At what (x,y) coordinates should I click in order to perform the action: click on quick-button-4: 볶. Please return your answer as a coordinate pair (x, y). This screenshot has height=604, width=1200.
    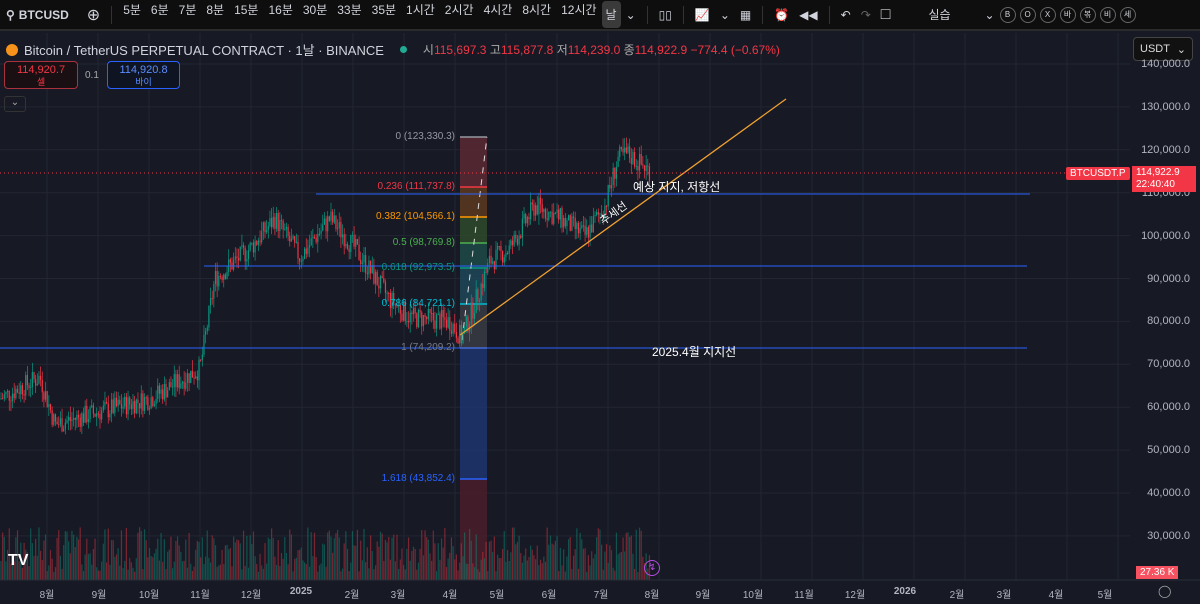
    Looking at the image, I should click on (1087, 14).